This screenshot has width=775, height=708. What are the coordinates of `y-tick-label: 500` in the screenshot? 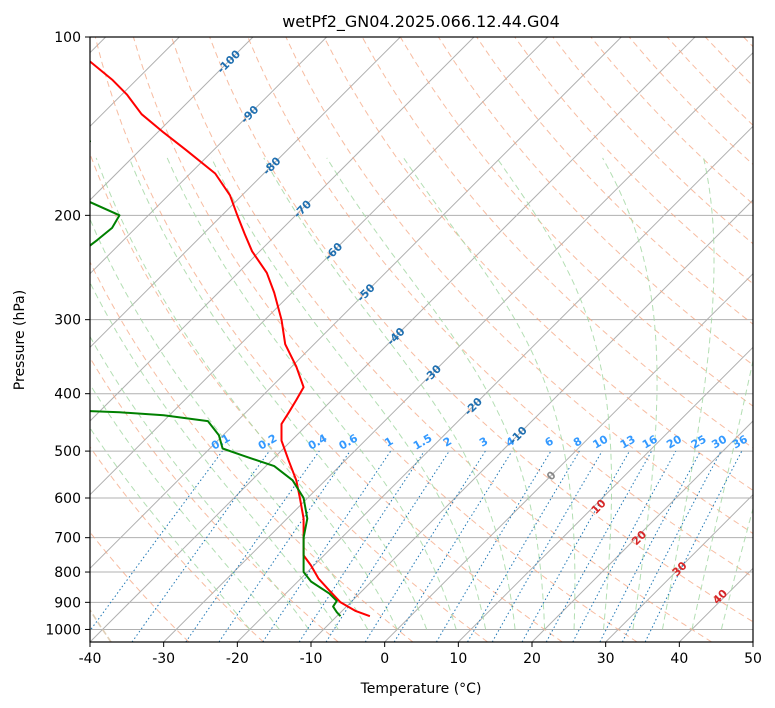 It's located at (67, 452).